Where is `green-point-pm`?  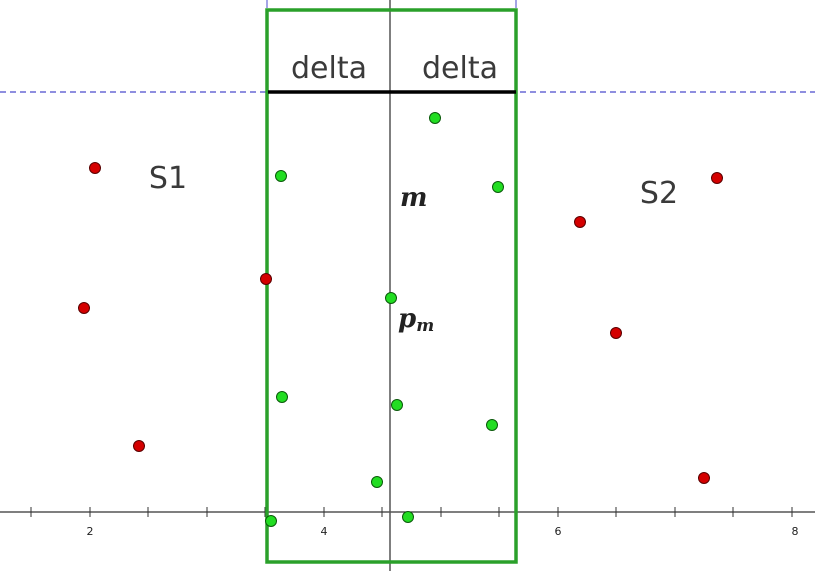 green-point-pm is located at coordinates (391, 298).